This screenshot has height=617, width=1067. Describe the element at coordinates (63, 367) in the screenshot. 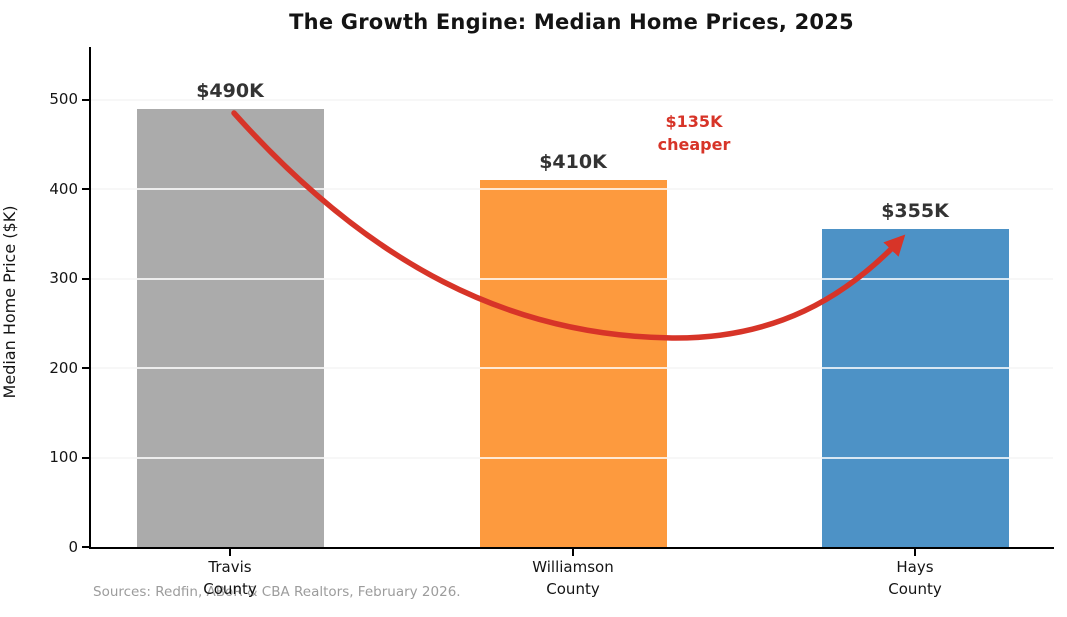

I see `y-tick-label-200: 200` at that location.